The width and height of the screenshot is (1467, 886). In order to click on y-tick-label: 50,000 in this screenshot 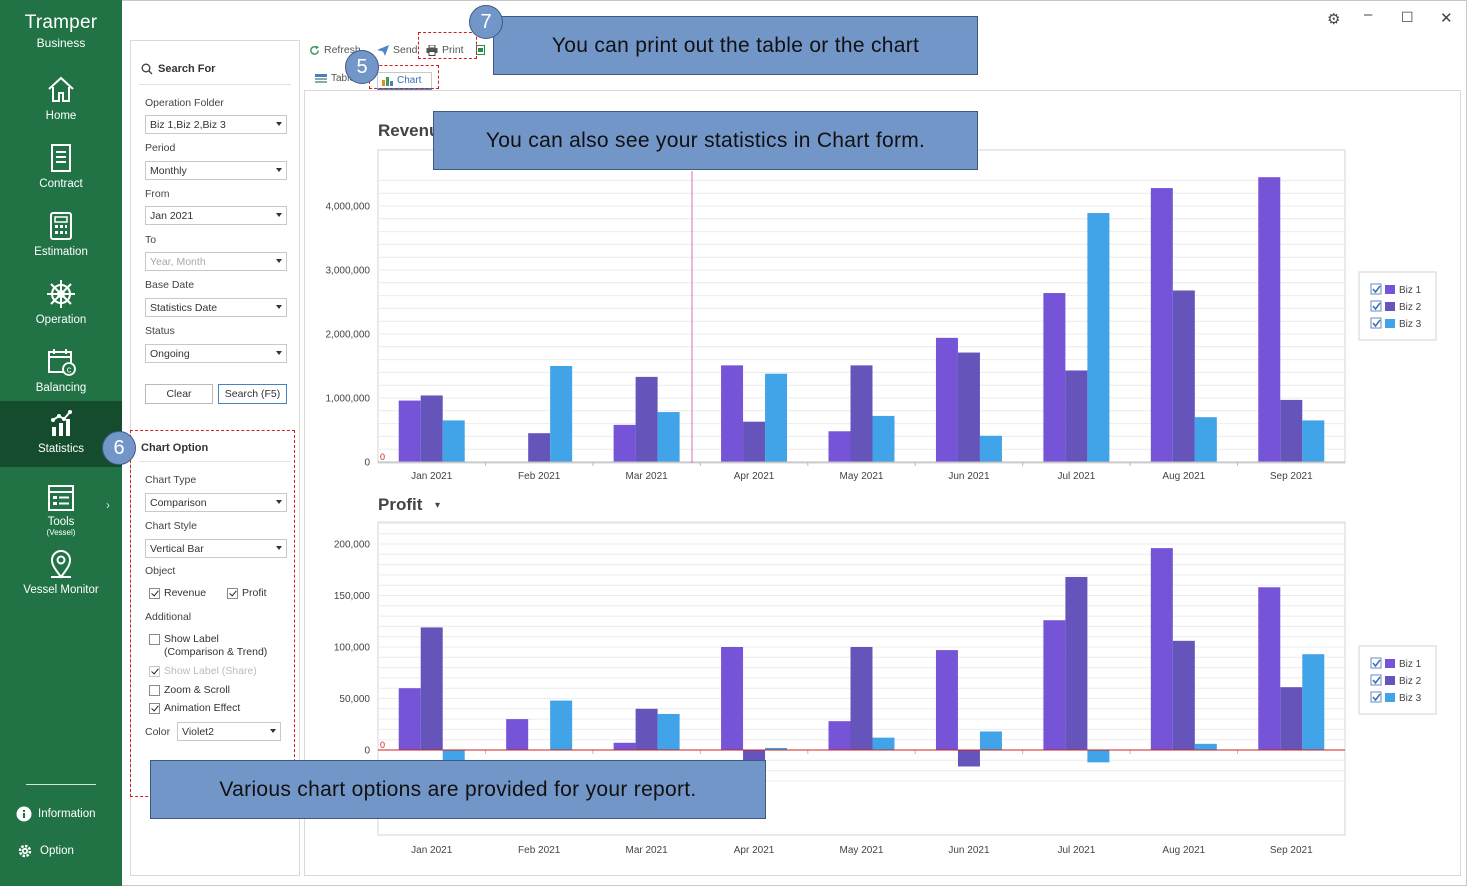, I will do `click(354, 699)`.